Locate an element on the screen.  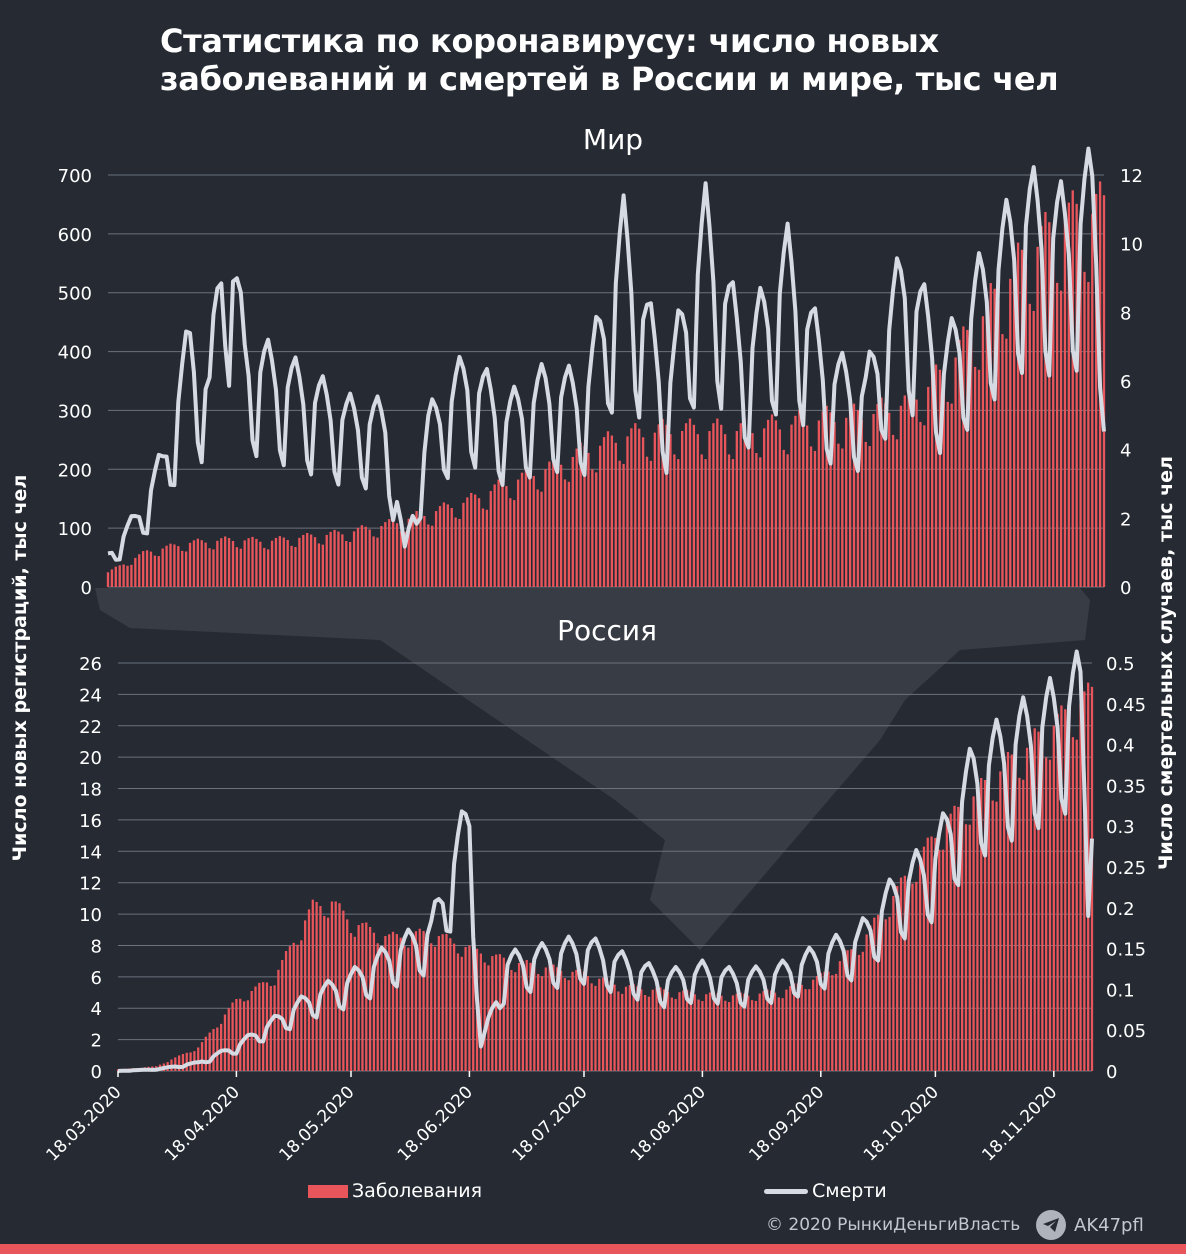
legend-deaths-label: Смерти is located at coordinates (849, 1191).